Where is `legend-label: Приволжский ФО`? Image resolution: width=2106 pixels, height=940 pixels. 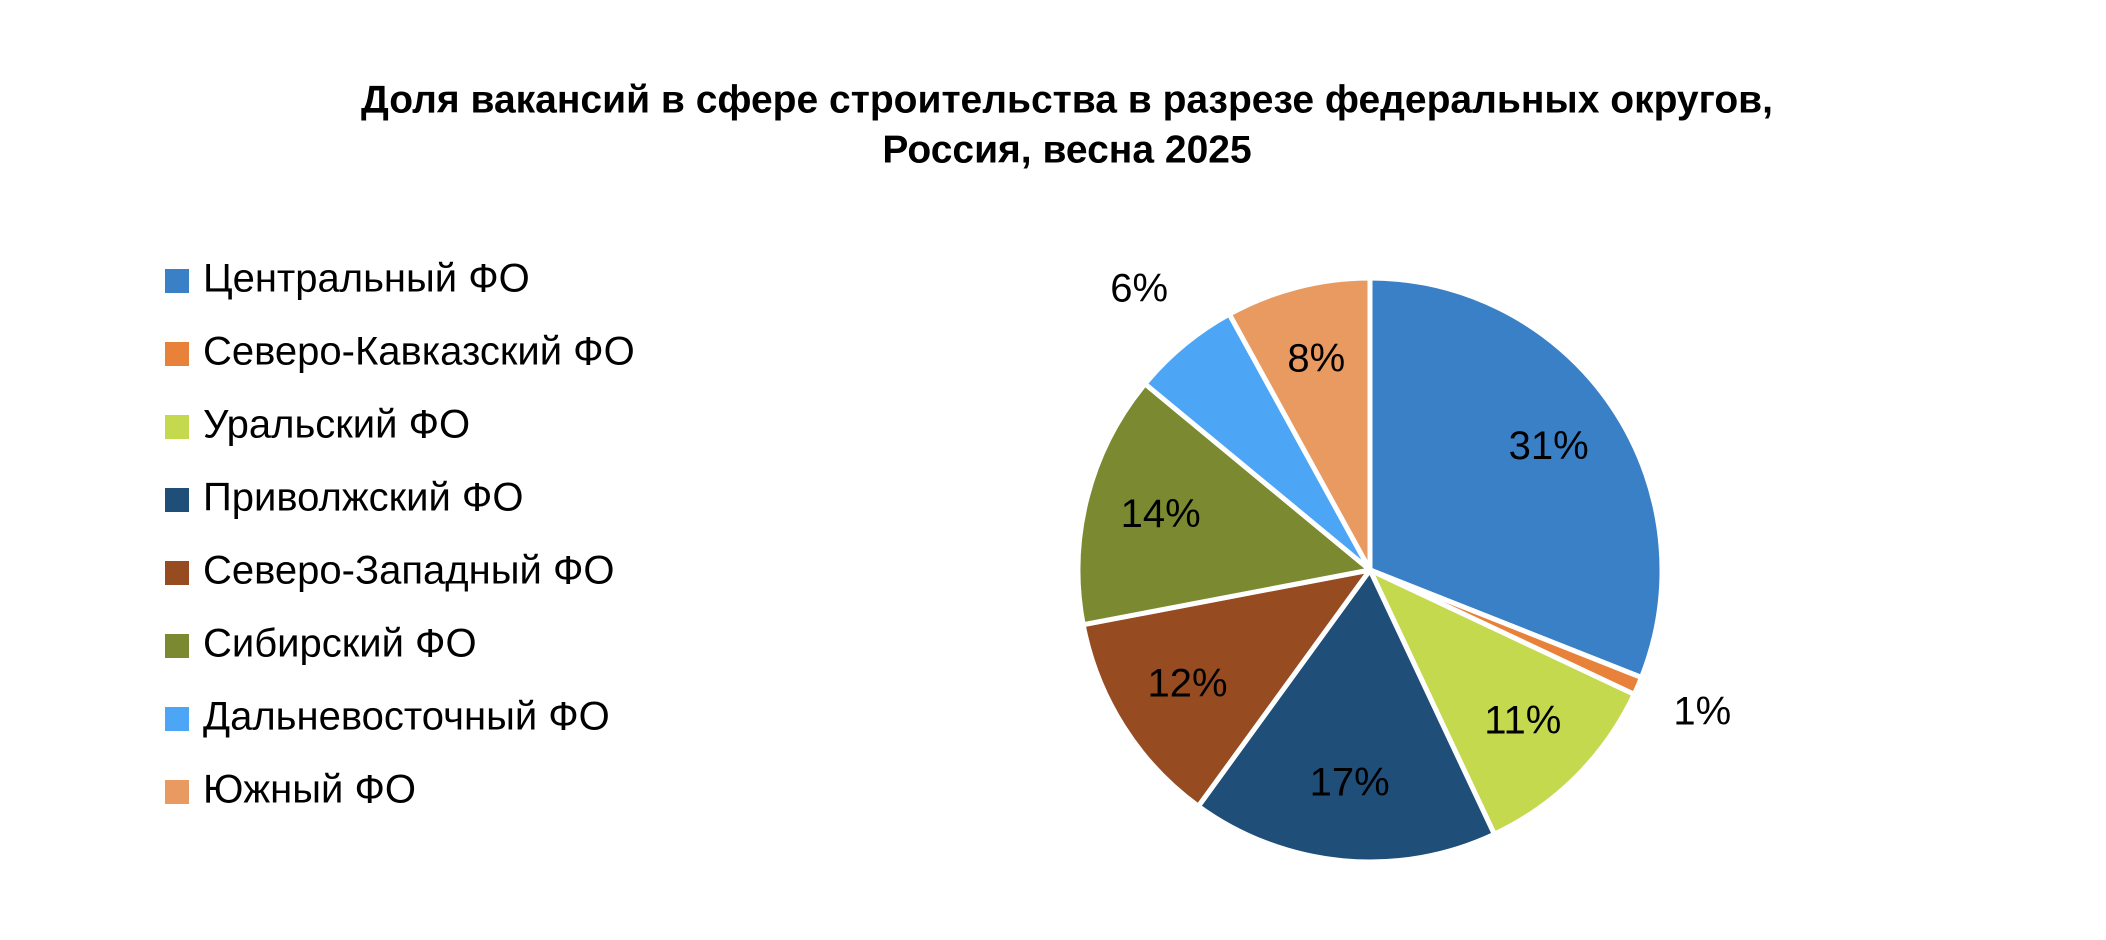
legend-label: Приволжский ФО is located at coordinates (363, 498).